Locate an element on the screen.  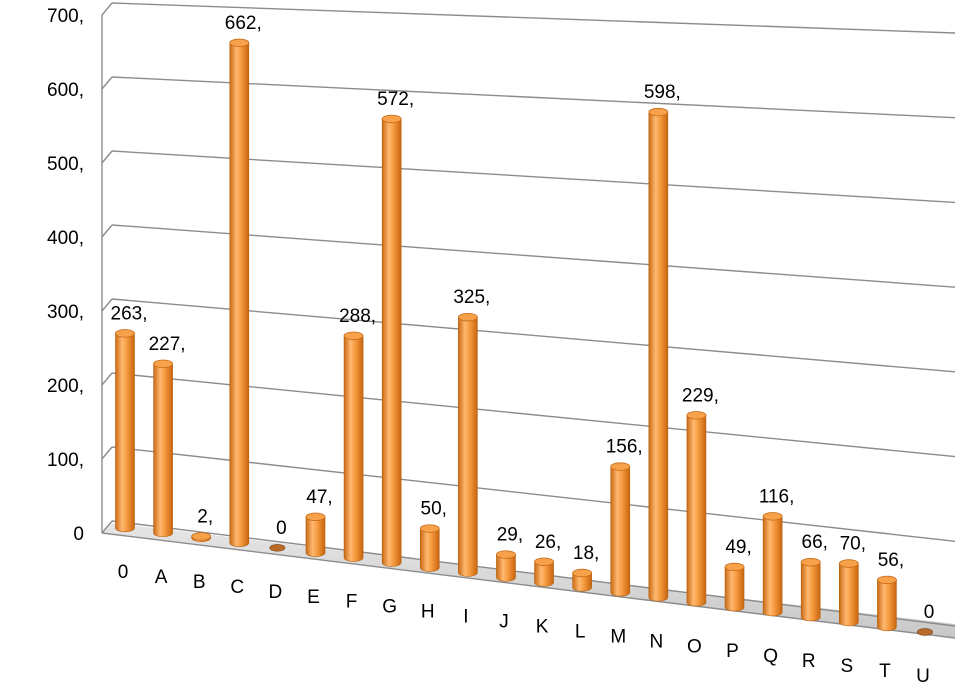
x-tick-label: N is located at coordinates (656, 641).